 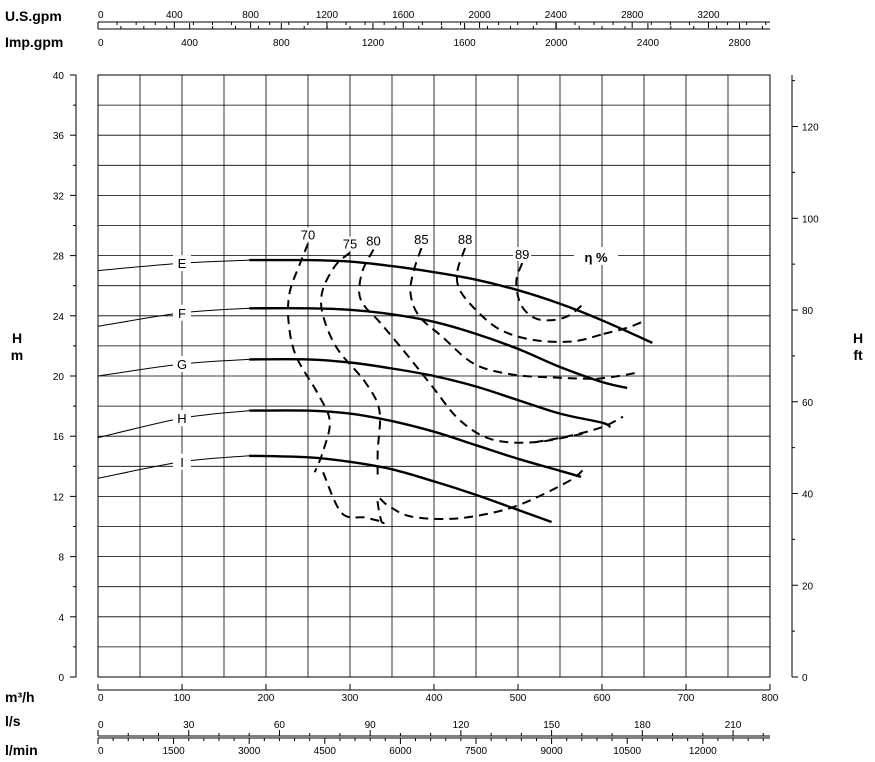 I want to click on impeller-label-F: F, so click(x=182, y=313).